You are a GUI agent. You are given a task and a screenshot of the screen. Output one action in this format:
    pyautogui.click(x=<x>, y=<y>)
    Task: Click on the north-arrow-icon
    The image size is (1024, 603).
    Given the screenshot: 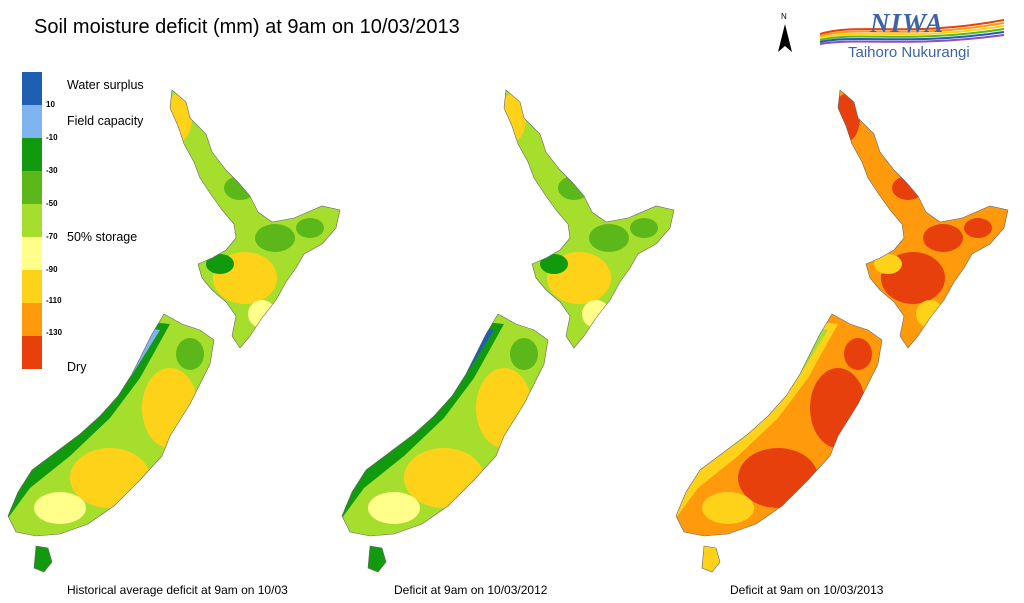 What is the action you would take?
    pyautogui.click(x=785, y=38)
    